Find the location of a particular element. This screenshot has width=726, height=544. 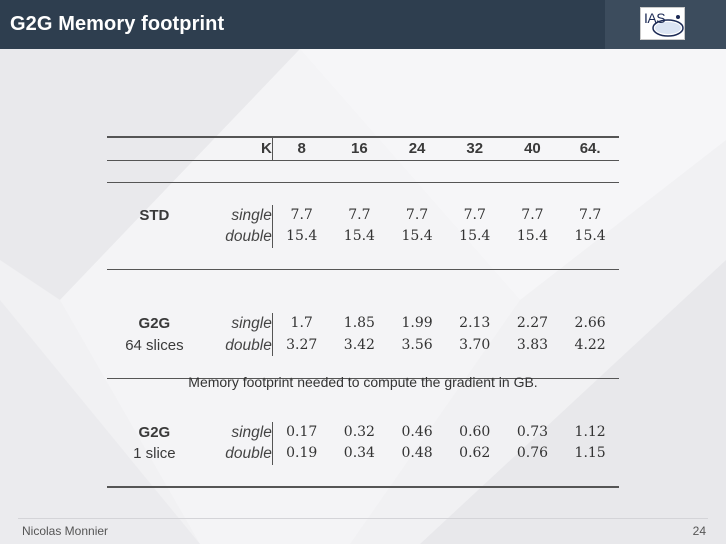

table-cell: 1.12 is located at coordinates (590, 431).